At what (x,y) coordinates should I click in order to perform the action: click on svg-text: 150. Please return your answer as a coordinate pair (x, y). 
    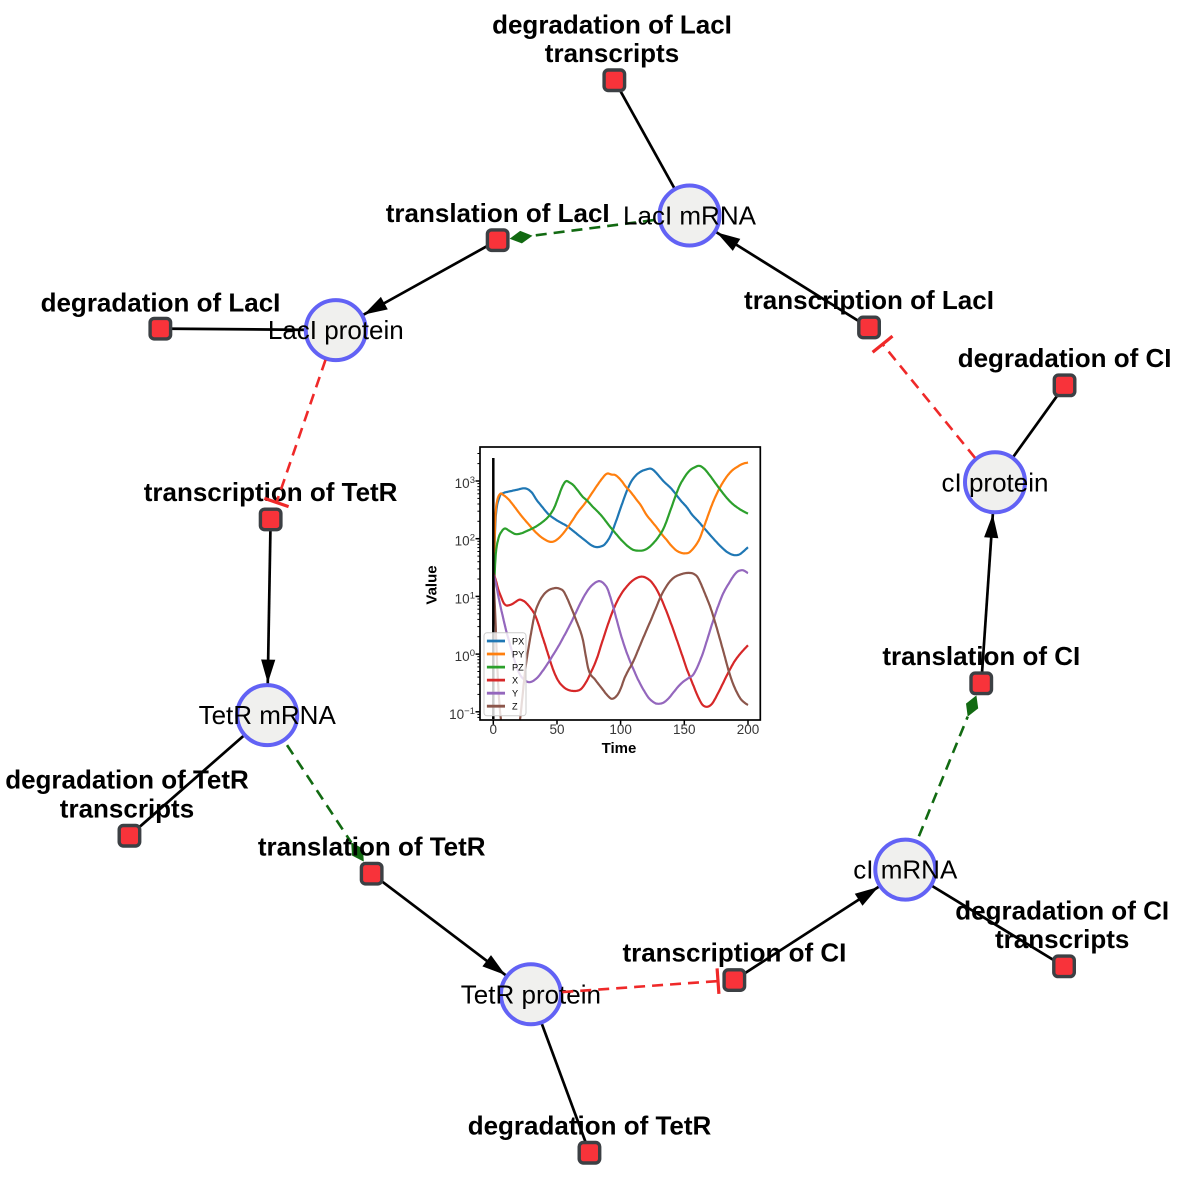
    Looking at the image, I should click on (684, 729).